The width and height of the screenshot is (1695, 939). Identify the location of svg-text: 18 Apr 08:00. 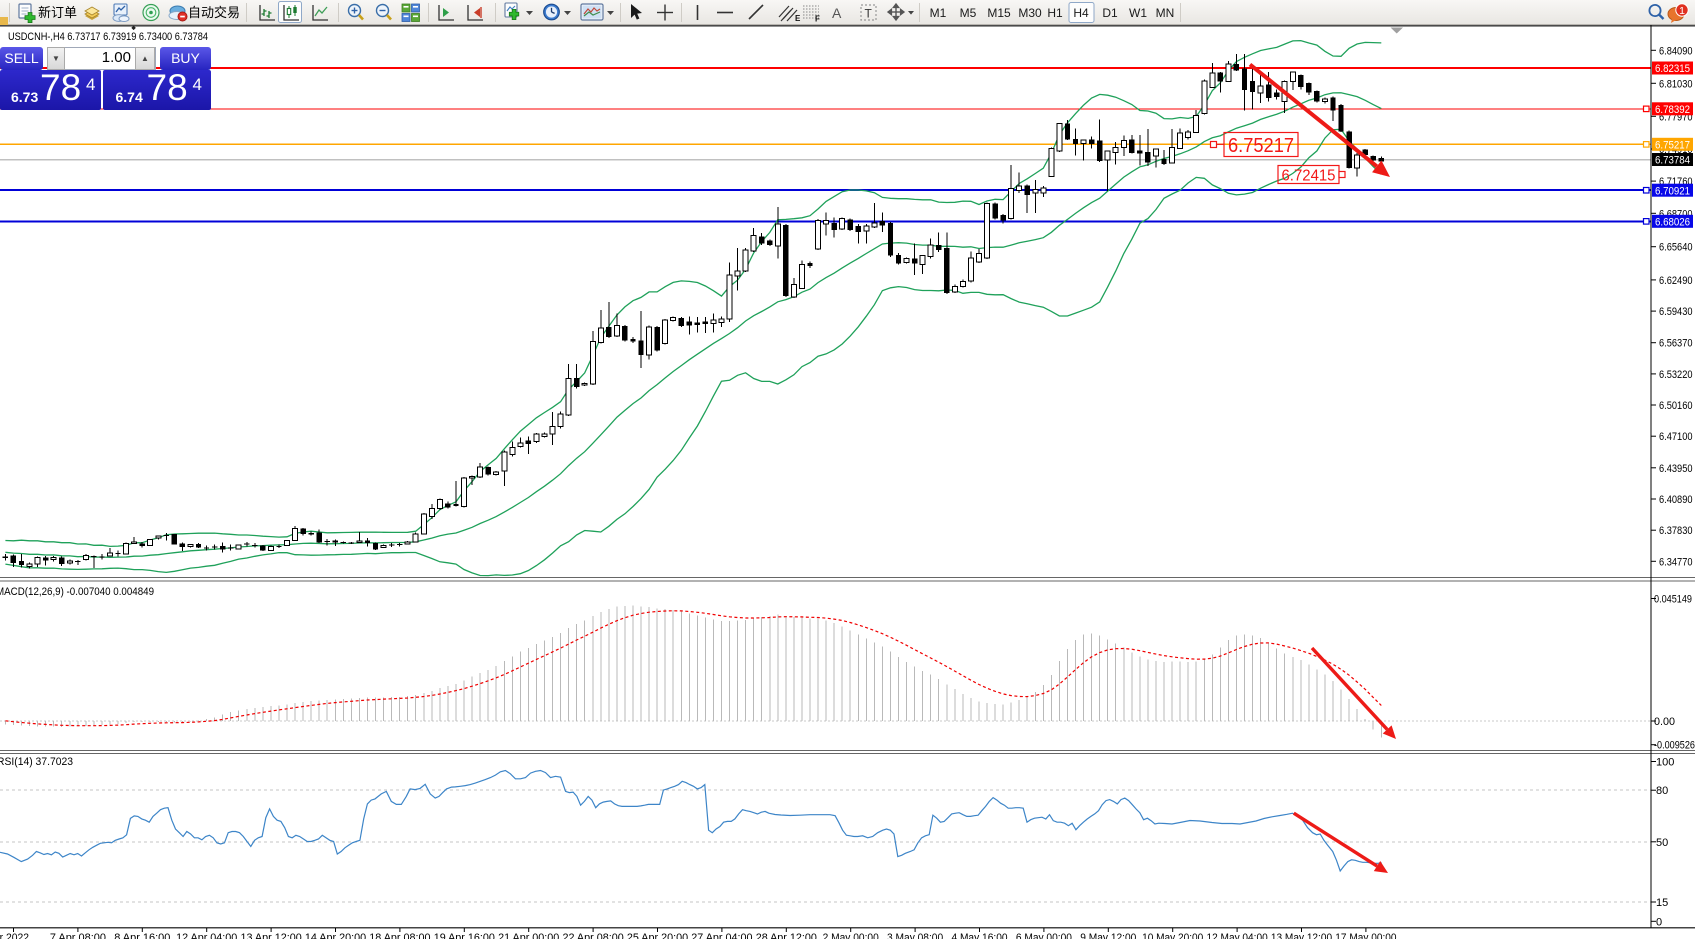
(399, 935).